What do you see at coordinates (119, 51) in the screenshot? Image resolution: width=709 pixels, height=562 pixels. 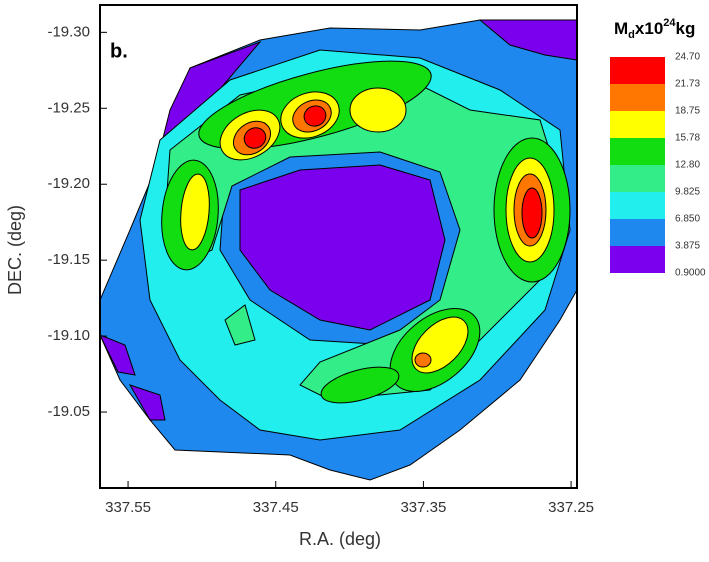 I see `panel-label: b.` at bounding box center [119, 51].